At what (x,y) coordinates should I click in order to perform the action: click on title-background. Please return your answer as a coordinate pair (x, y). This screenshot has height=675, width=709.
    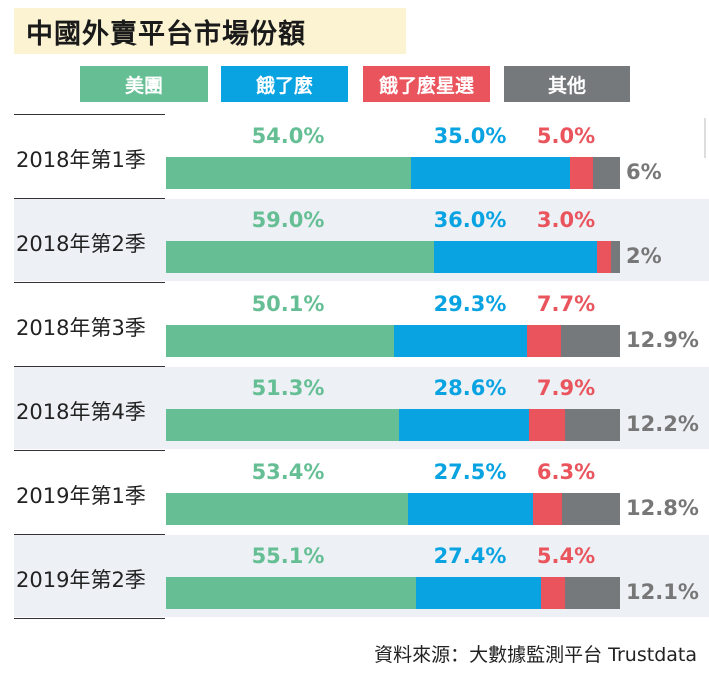
    Looking at the image, I should click on (210, 31).